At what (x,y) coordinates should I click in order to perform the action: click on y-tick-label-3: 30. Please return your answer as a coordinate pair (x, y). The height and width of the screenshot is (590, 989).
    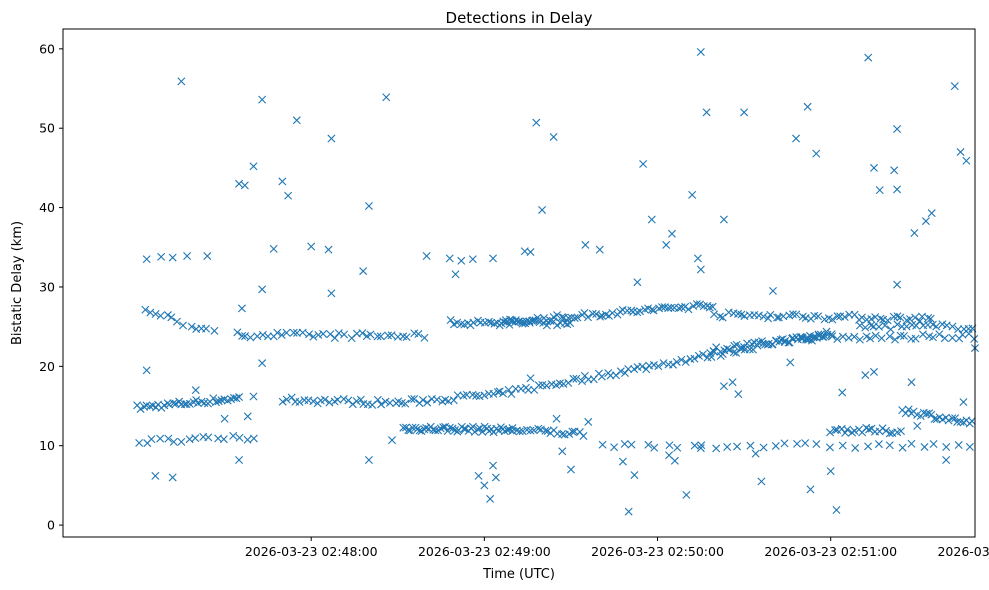
    Looking at the image, I should click on (47, 286).